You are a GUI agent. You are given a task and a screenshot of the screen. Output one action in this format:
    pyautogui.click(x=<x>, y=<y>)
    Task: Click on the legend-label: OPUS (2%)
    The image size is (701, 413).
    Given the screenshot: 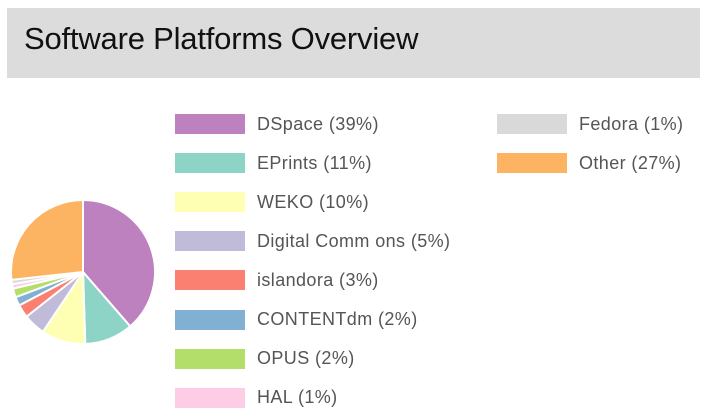 What is the action you would take?
    pyautogui.click(x=306, y=358)
    